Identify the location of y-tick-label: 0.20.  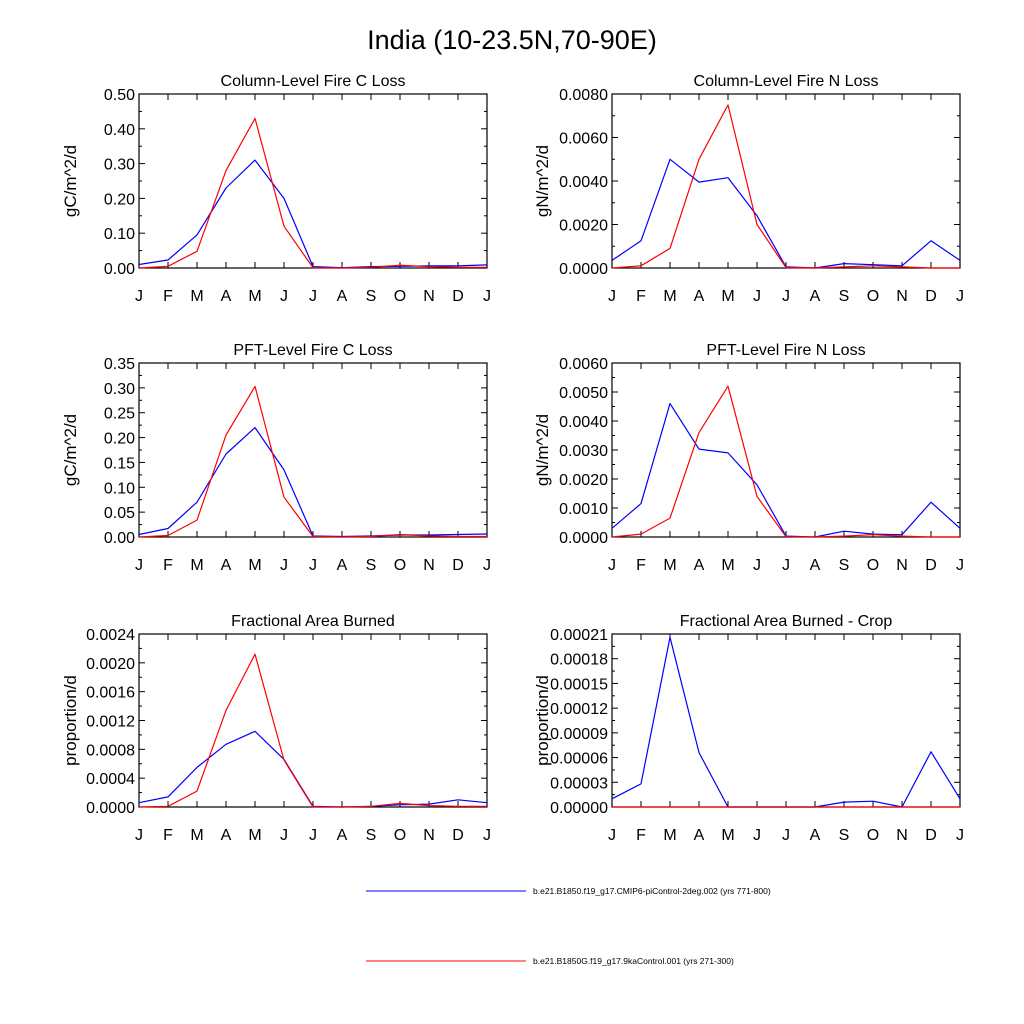
(119, 439).